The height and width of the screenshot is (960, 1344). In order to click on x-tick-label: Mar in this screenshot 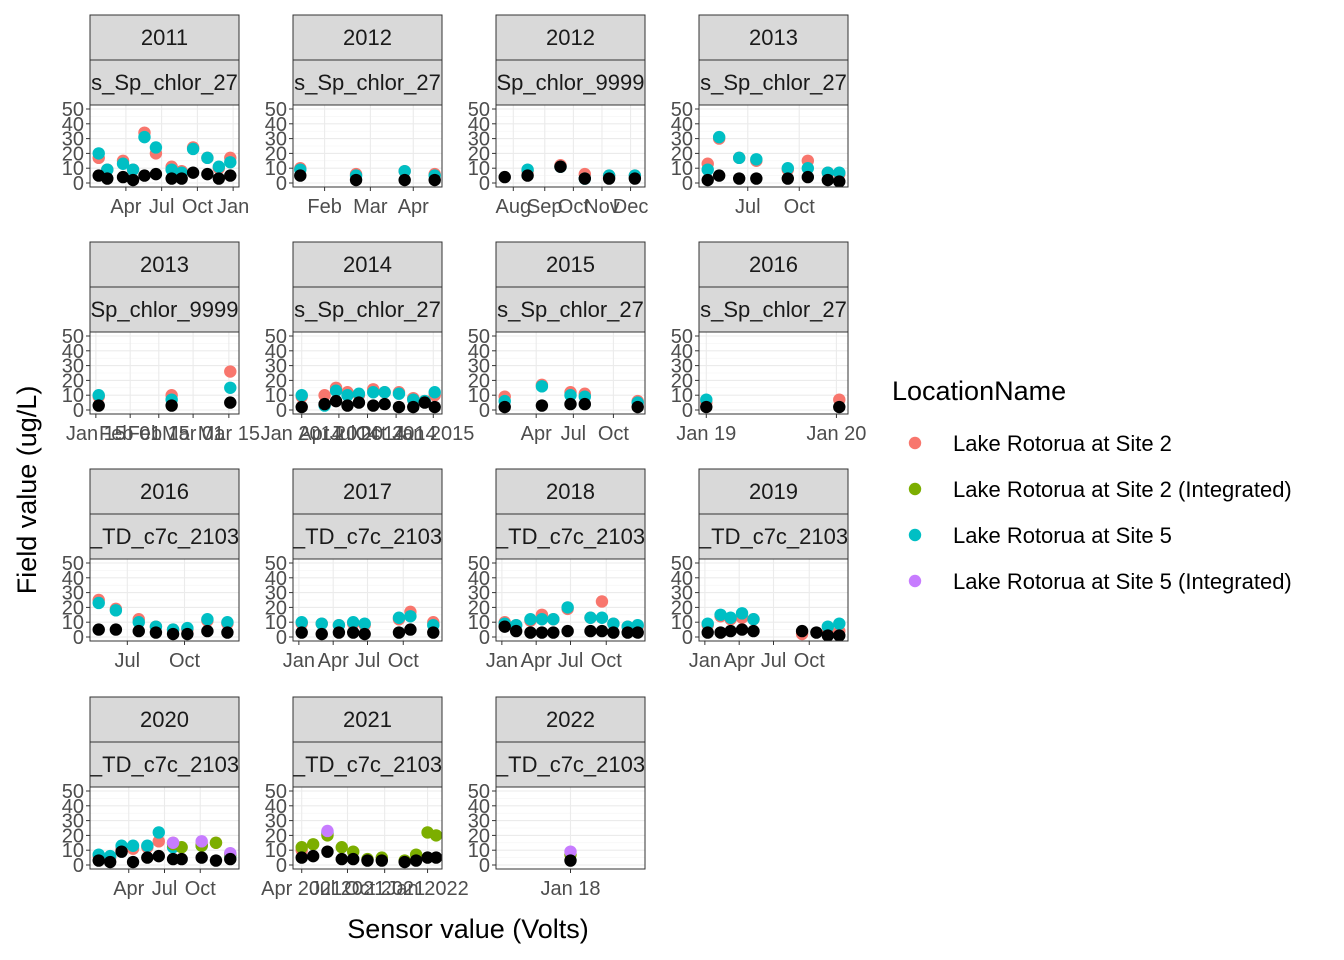, I will do `click(370, 207)`.